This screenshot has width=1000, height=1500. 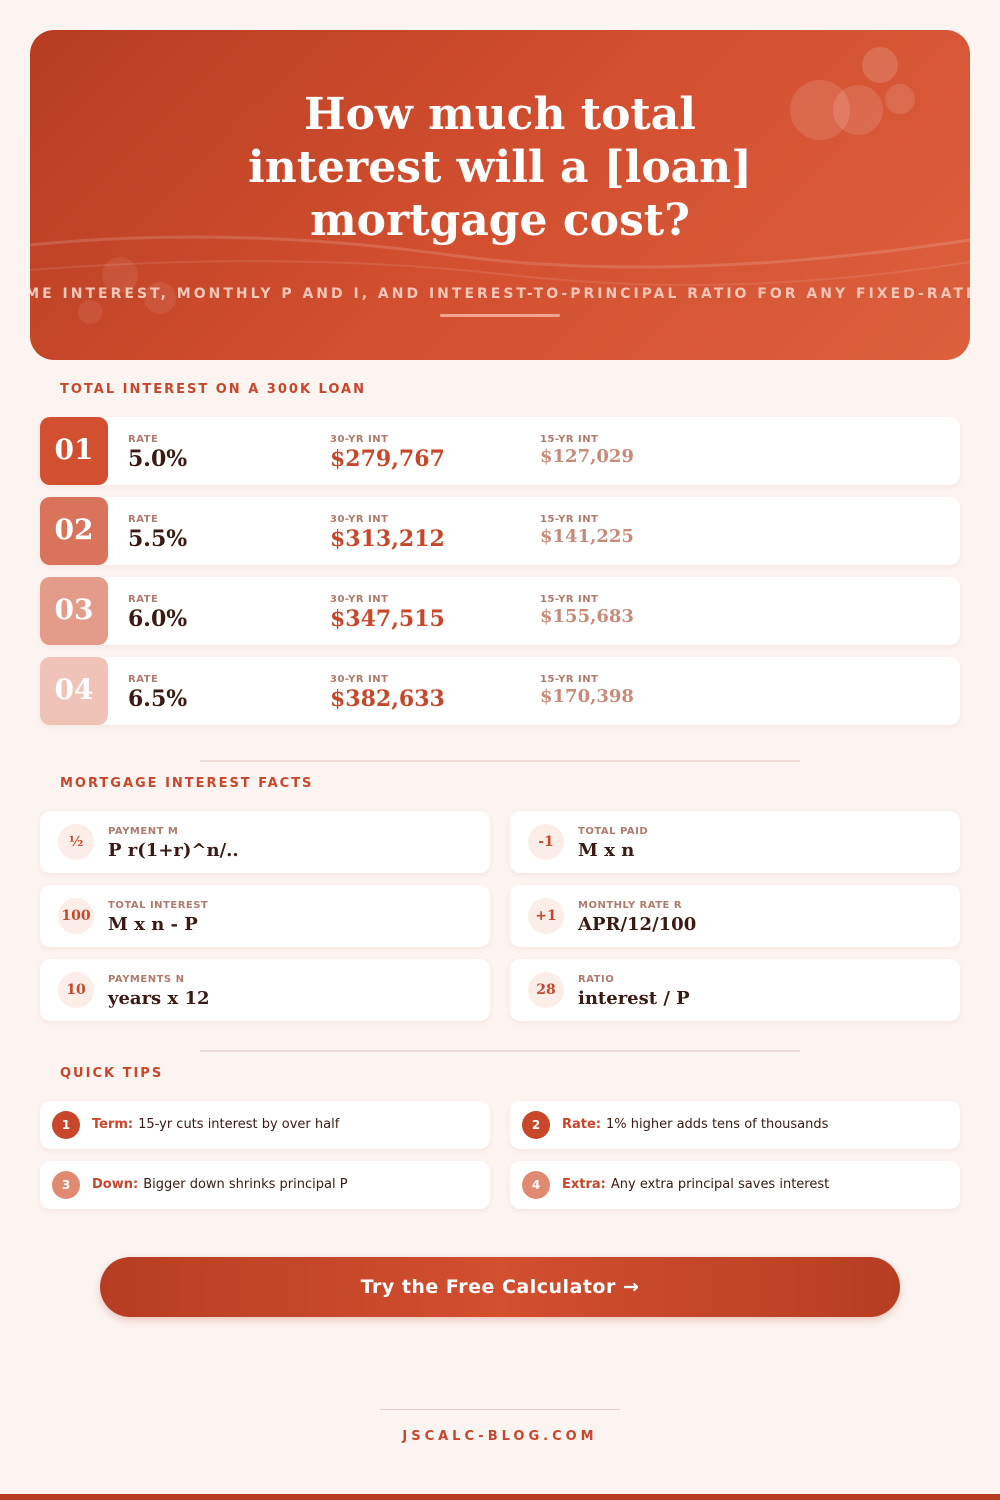 What do you see at coordinates (159, 998) in the screenshot?
I see `fact-value: years x 12` at bounding box center [159, 998].